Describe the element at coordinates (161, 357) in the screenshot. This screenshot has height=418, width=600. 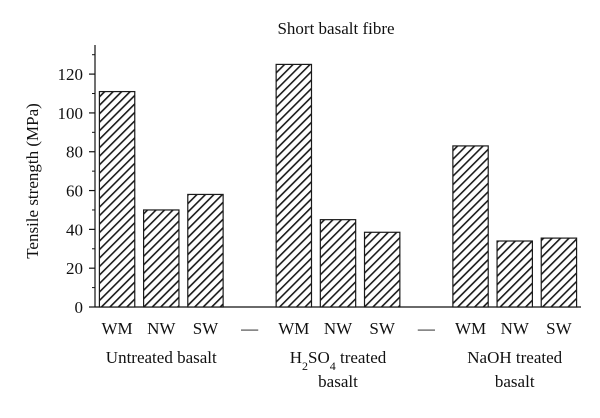
I see `group-label: Untreated basalt` at that location.